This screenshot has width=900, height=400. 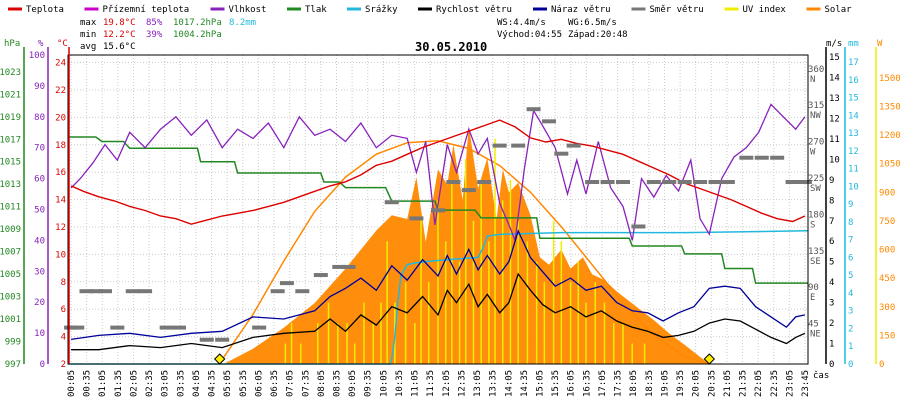 I want to click on pct-tick-label: 70, so click(x=39, y=149).